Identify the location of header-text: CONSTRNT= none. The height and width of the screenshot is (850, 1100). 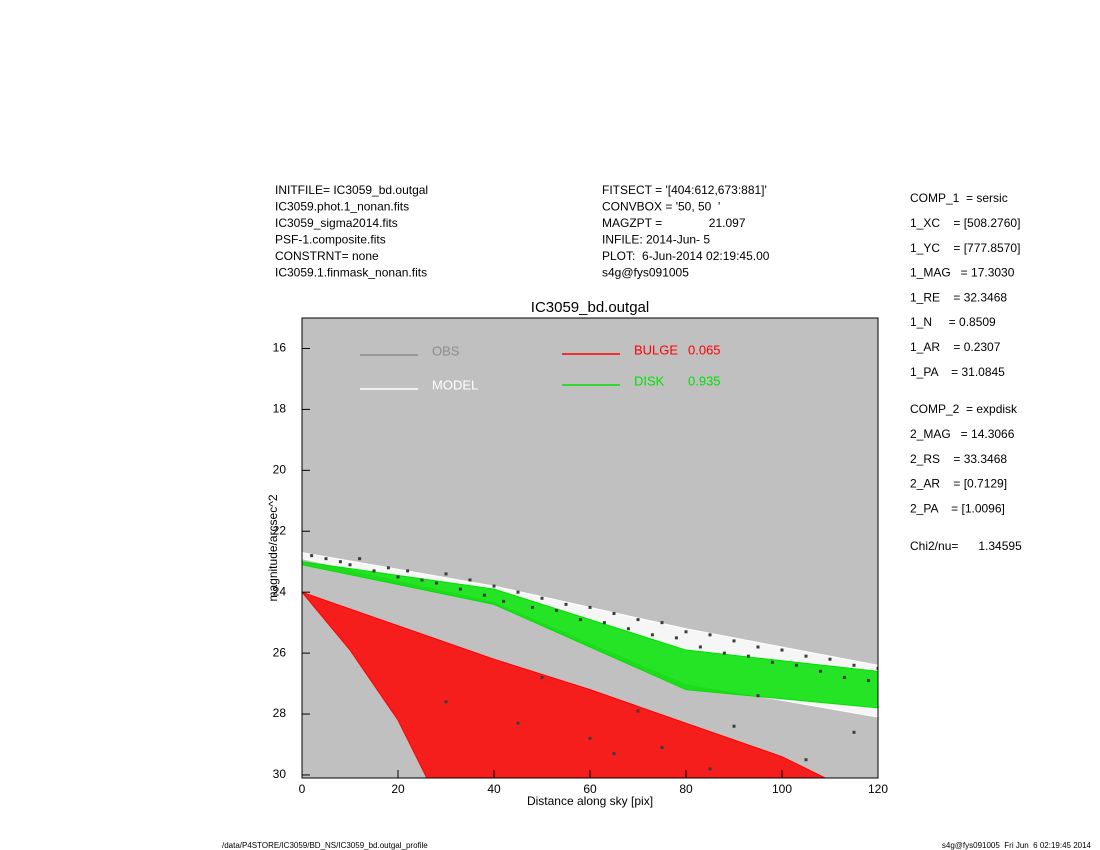
(327, 256).